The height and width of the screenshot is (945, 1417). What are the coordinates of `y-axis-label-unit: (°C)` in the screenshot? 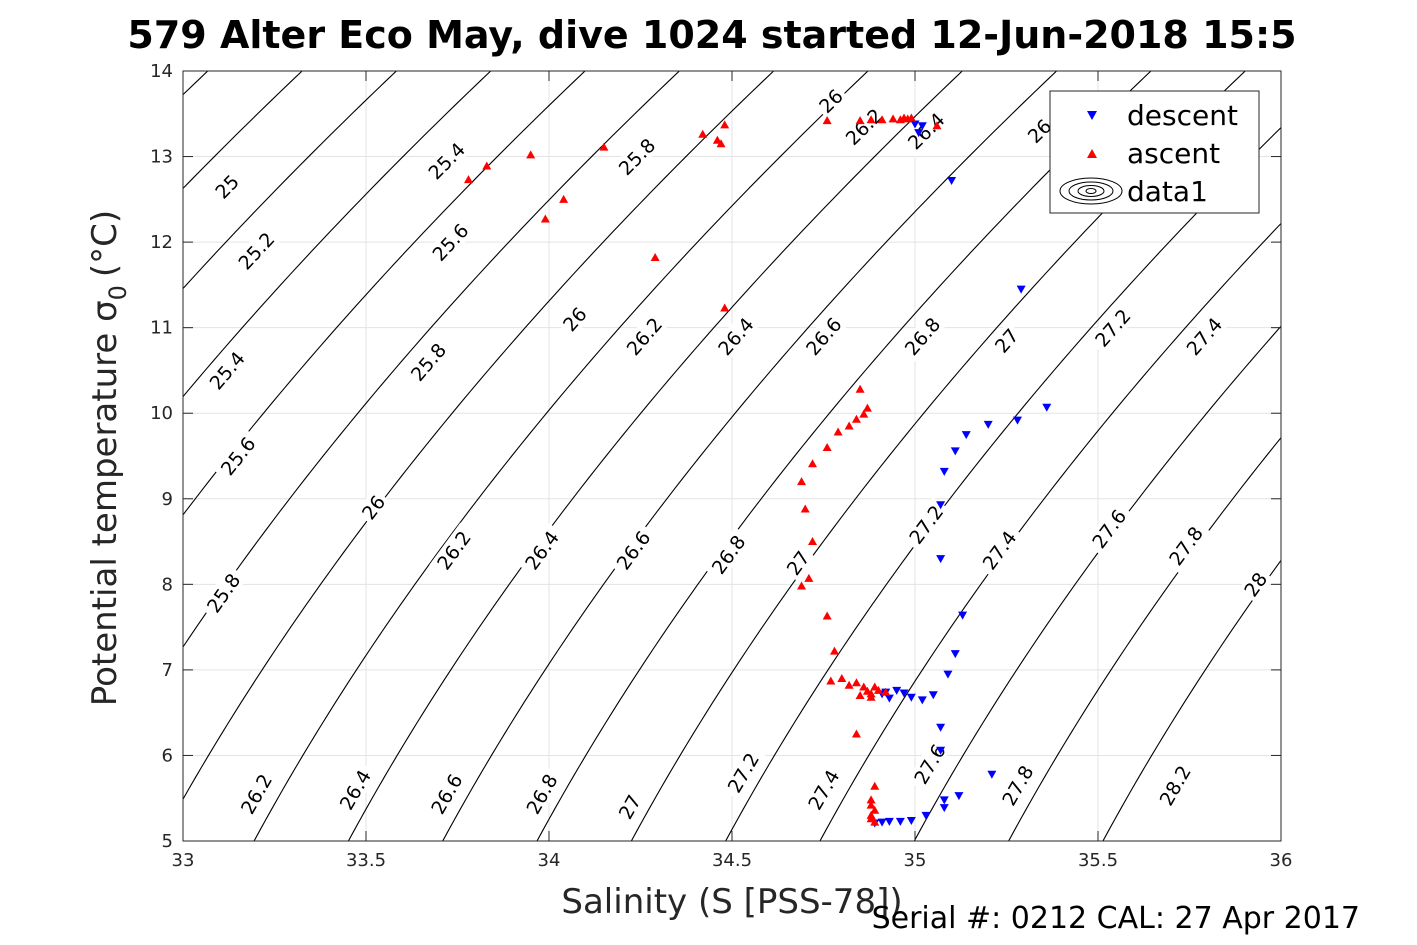 It's located at (105, 243).